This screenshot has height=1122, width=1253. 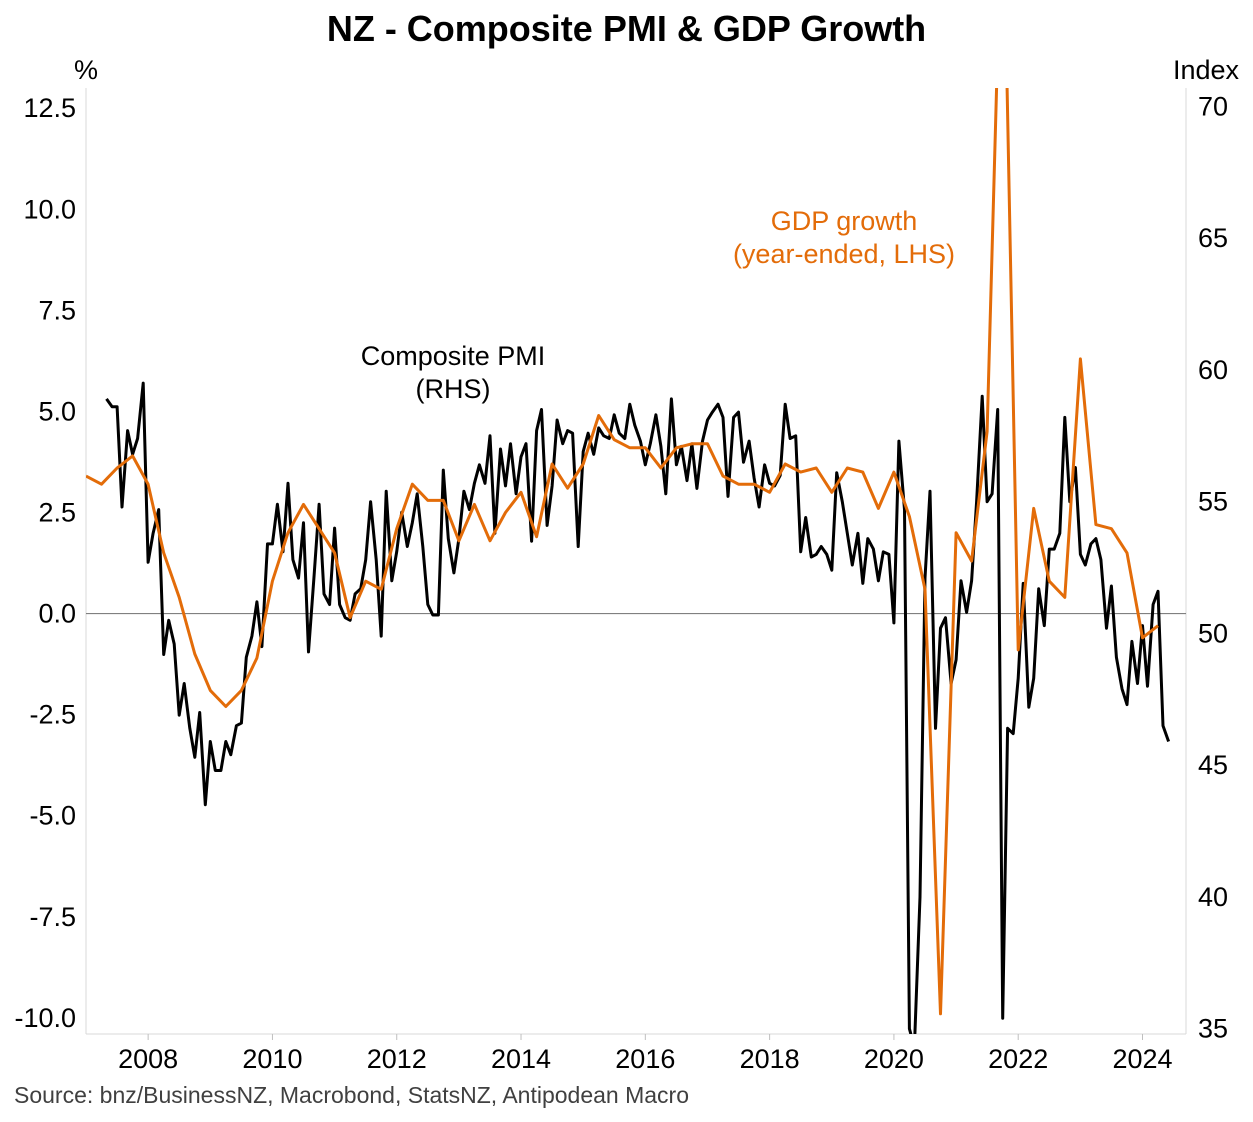 What do you see at coordinates (1213, 1029) in the screenshot?
I see `right-tick-label: 35` at bounding box center [1213, 1029].